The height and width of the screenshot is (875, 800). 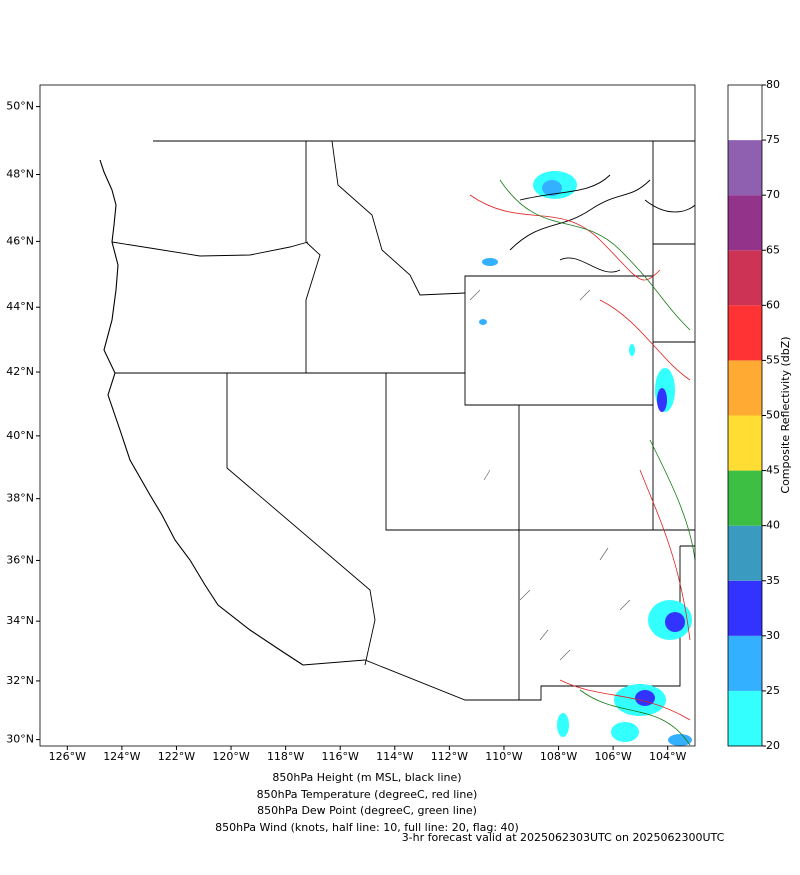 I want to click on colorbar-tick-label: 30, so click(x=773, y=635).